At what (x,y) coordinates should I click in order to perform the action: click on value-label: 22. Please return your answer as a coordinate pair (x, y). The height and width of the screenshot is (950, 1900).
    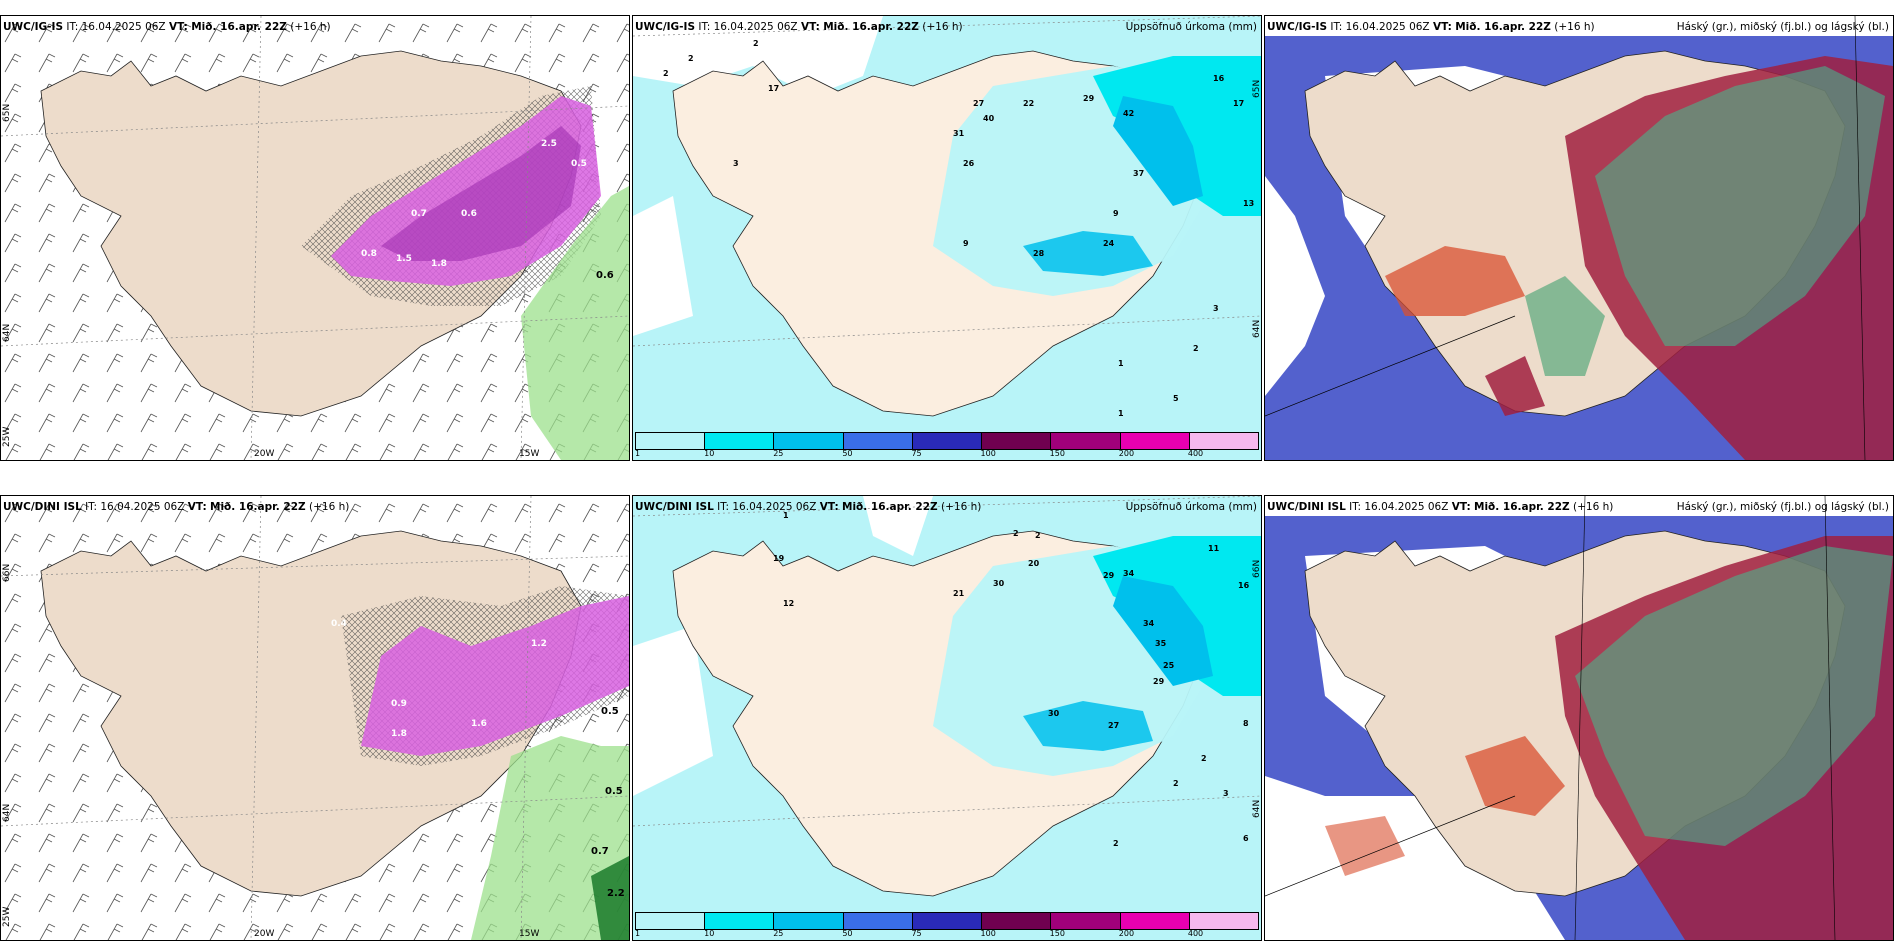
    Looking at the image, I should click on (1028, 103).